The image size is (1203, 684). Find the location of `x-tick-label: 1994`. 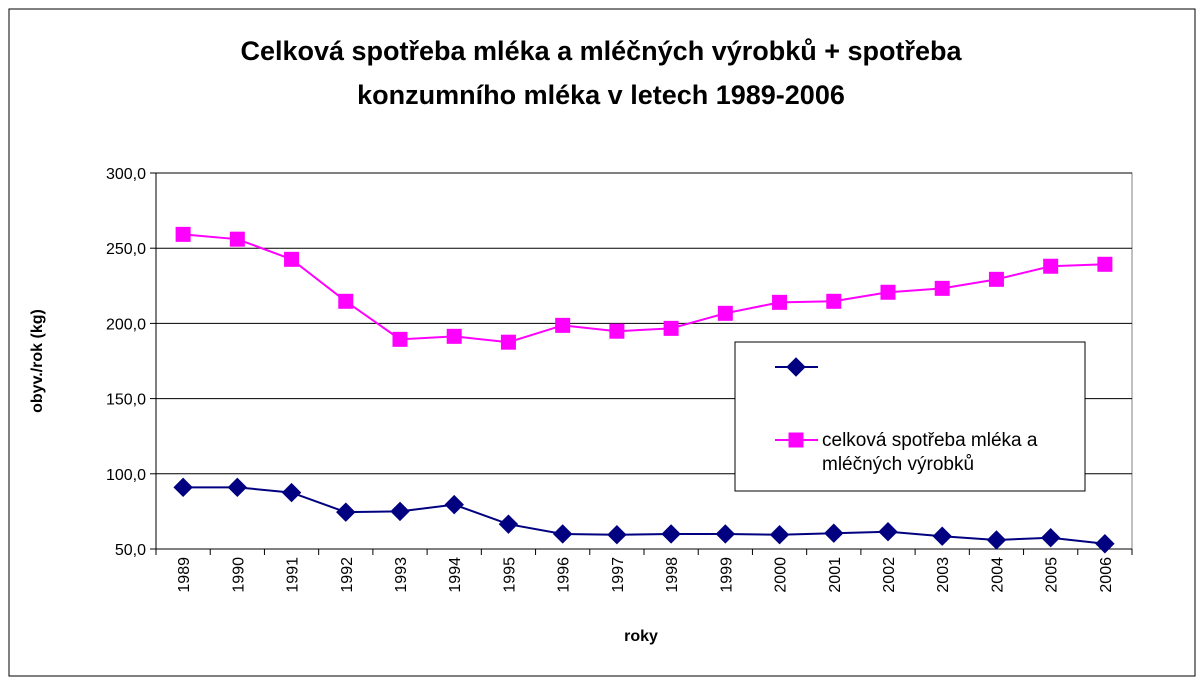

x-tick-label: 1994 is located at coordinates (455, 575).